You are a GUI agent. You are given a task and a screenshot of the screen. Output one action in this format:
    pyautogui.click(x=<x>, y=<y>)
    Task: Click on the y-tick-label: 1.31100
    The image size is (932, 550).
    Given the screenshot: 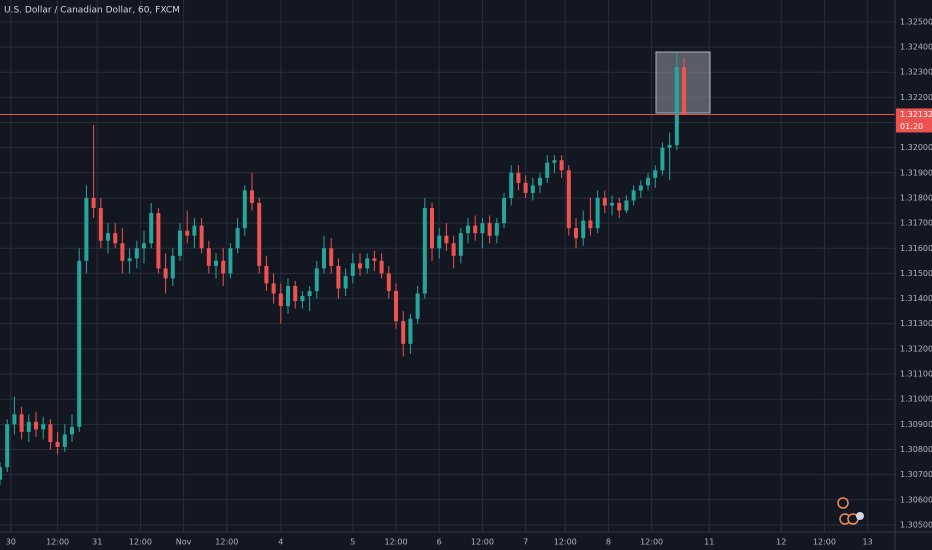 What is the action you would take?
    pyautogui.click(x=916, y=374)
    